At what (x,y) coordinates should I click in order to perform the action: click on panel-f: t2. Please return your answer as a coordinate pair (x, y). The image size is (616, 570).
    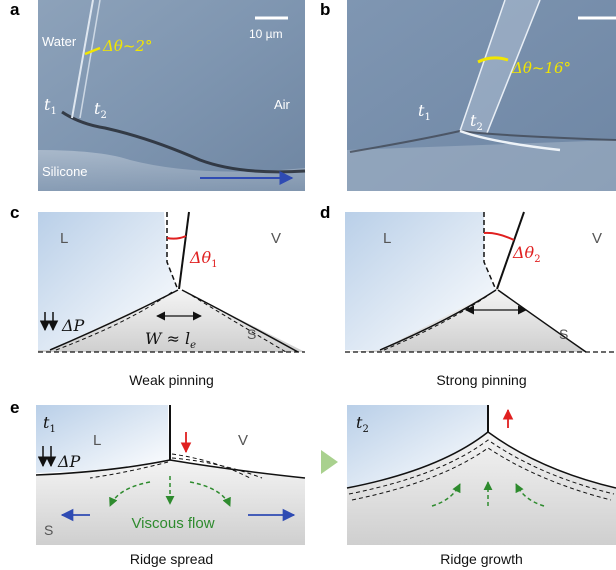
    Looking at the image, I should click on (481, 475).